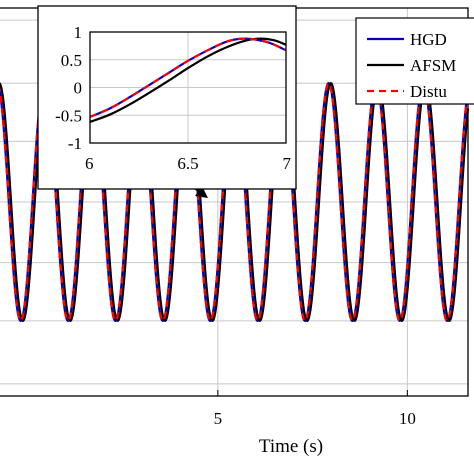  I want to click on legend-label-afsmo: AFSM, so click(433, 65).